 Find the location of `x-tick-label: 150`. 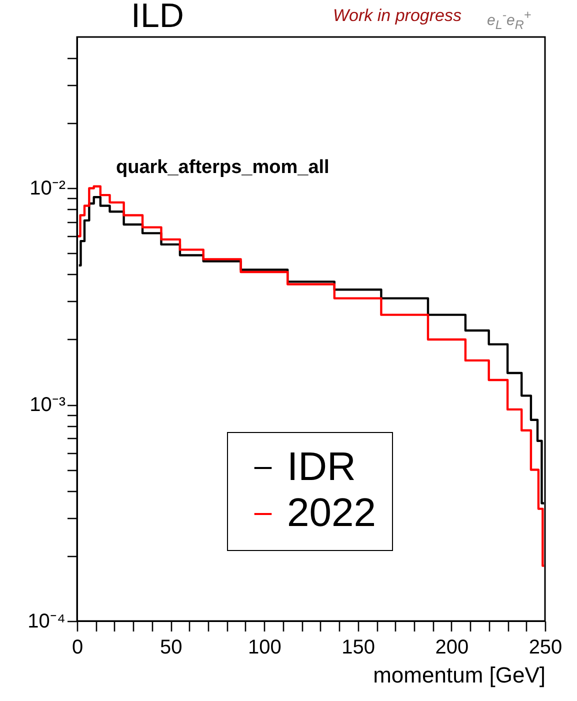

x-tick-label: 150 is located at coordinates (358, 647).